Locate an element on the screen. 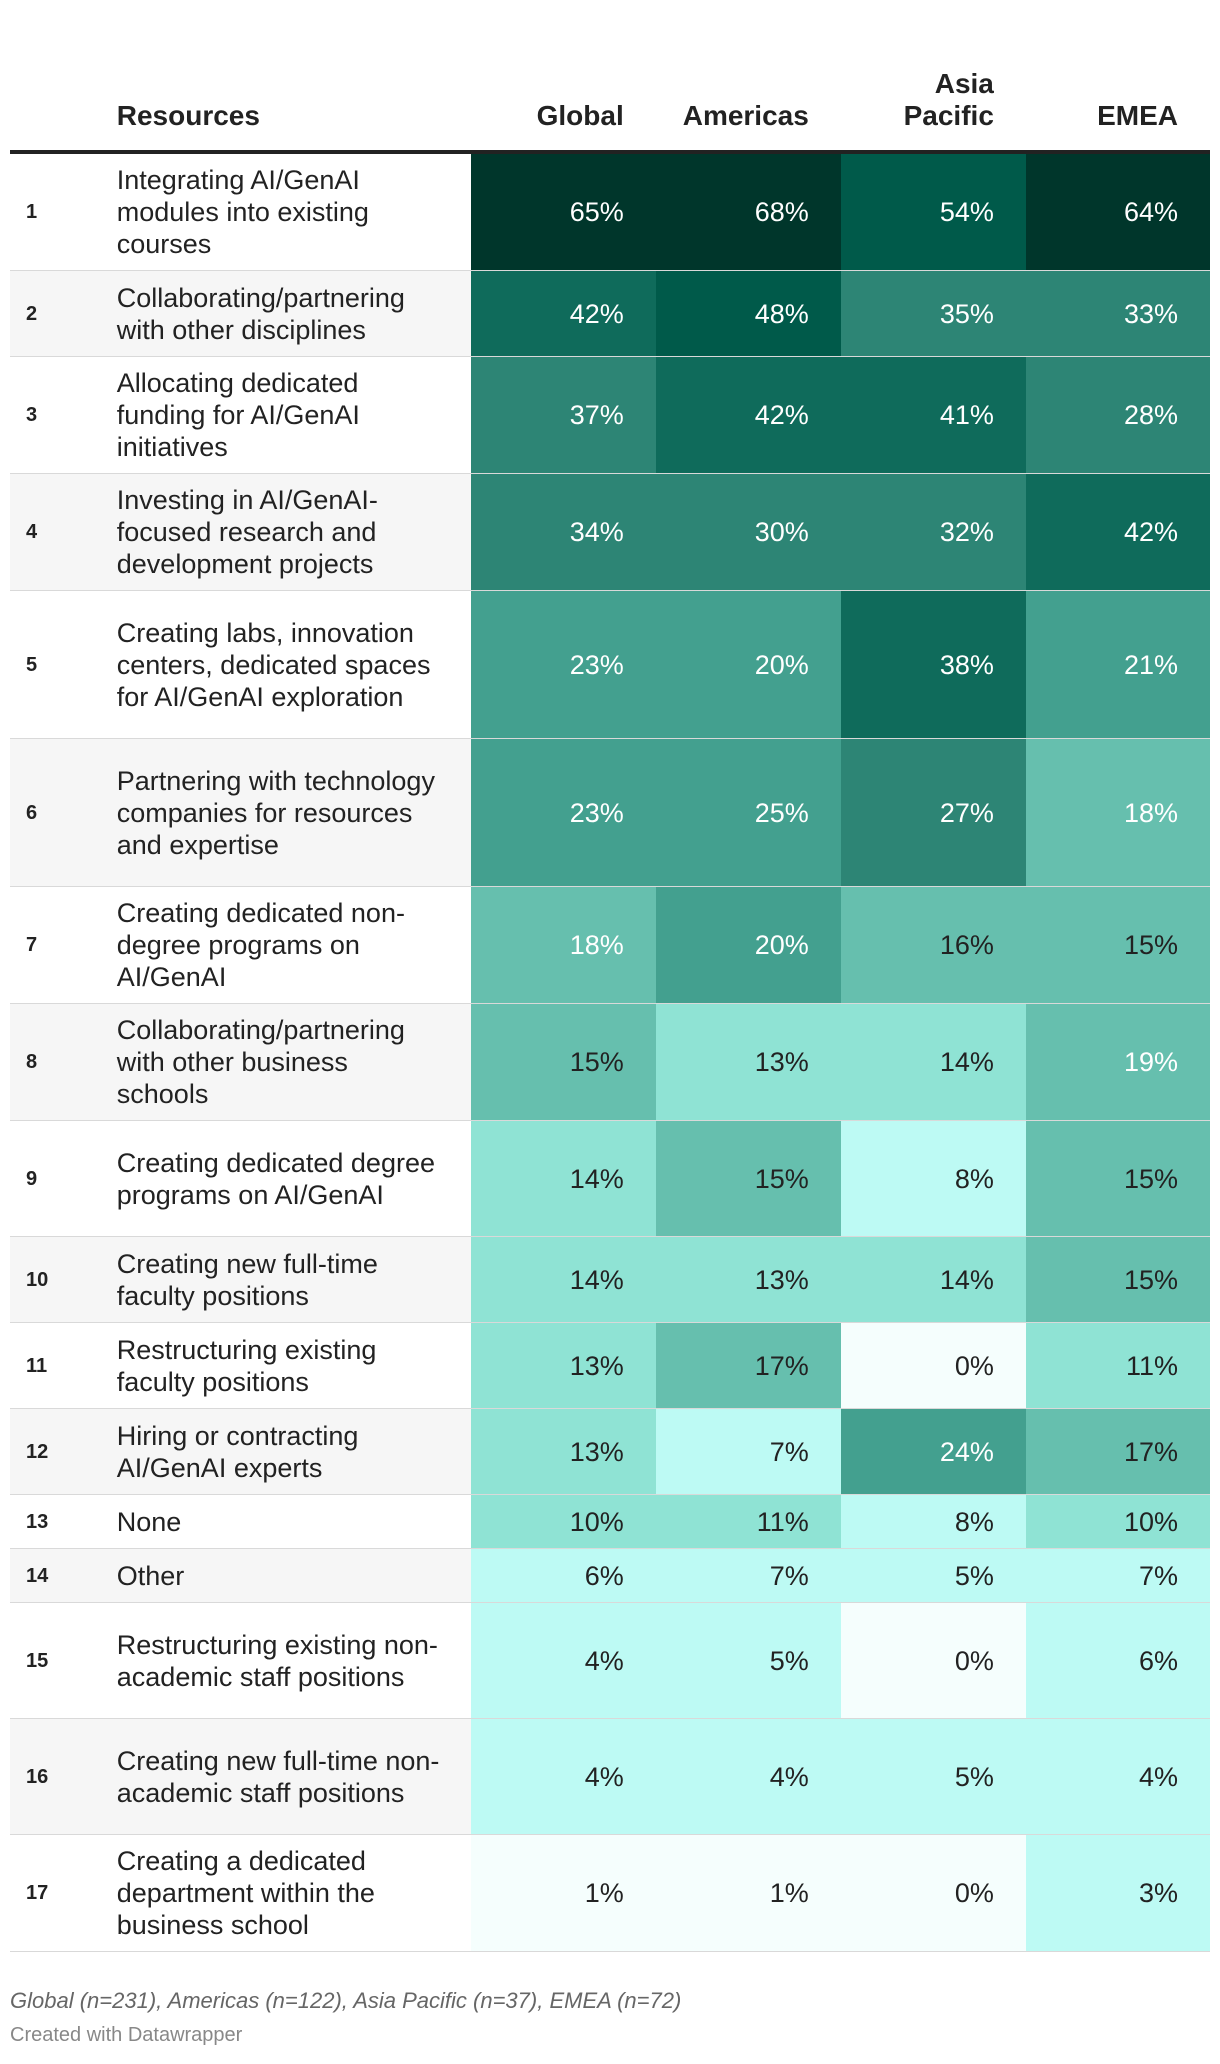 The height and width of the screenshot is (2064, 1220). row-resource-label: None is located at coordinates (293, 1521).